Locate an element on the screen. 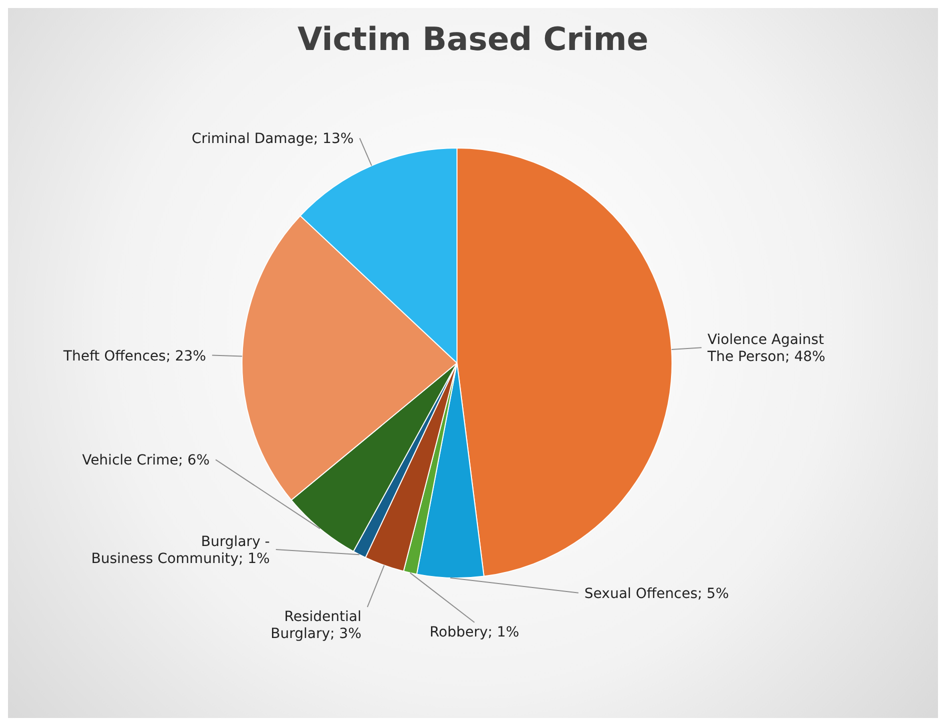  chart-title: Victim Based Crime is located at coordinates (473, 39).